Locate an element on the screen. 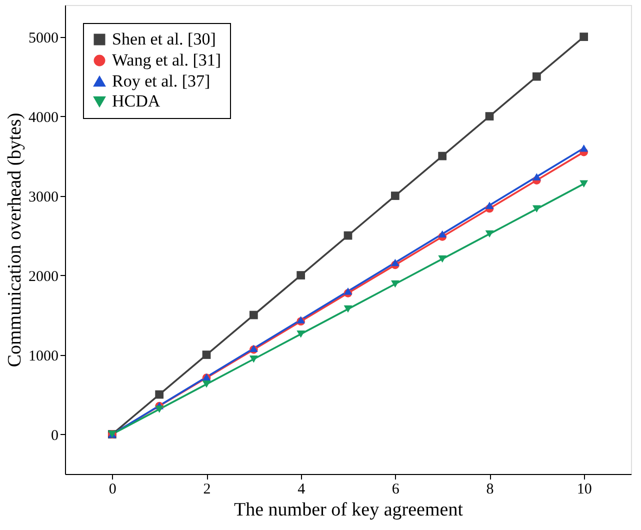 The height and width of the screenshot is (530, 641). x-tick-label: 8 is located at coordinates (490, 490).